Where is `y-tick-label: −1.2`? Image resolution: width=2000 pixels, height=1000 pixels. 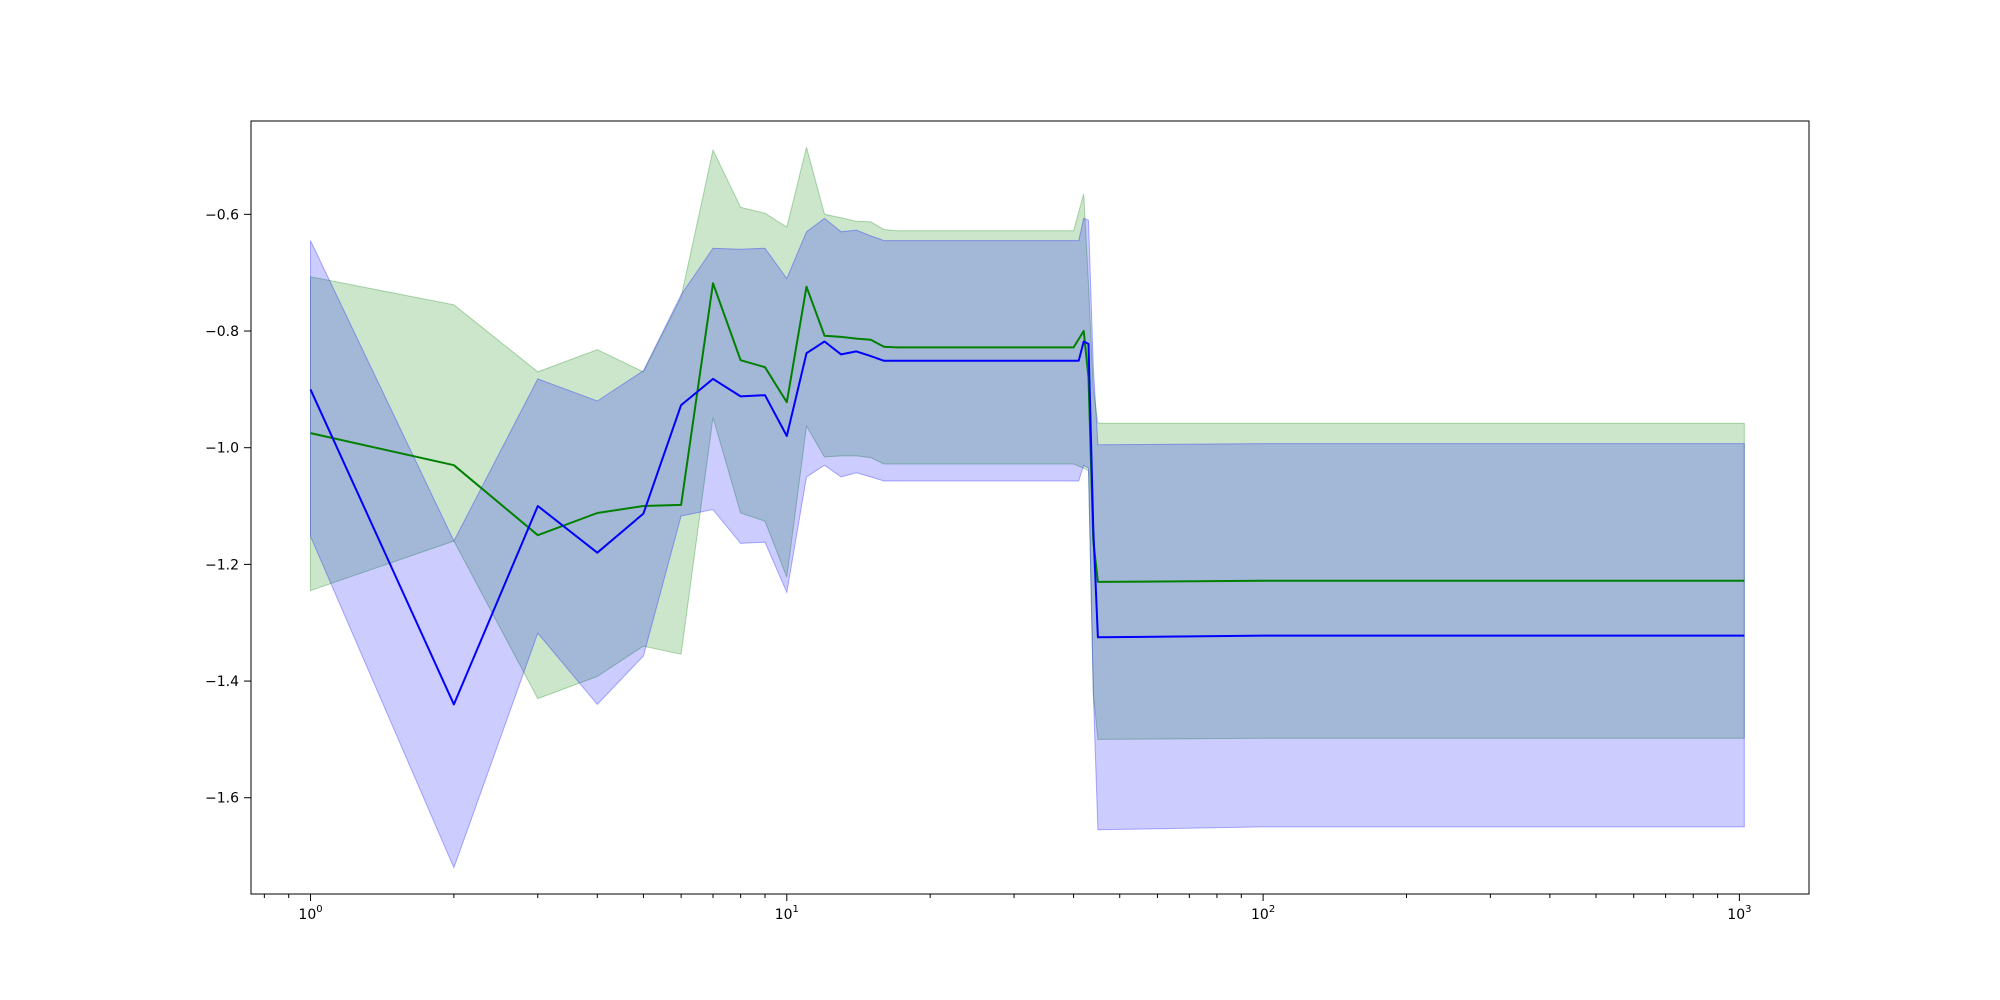 y-tick-label: −1.2 is located at coordinates (222, 565).